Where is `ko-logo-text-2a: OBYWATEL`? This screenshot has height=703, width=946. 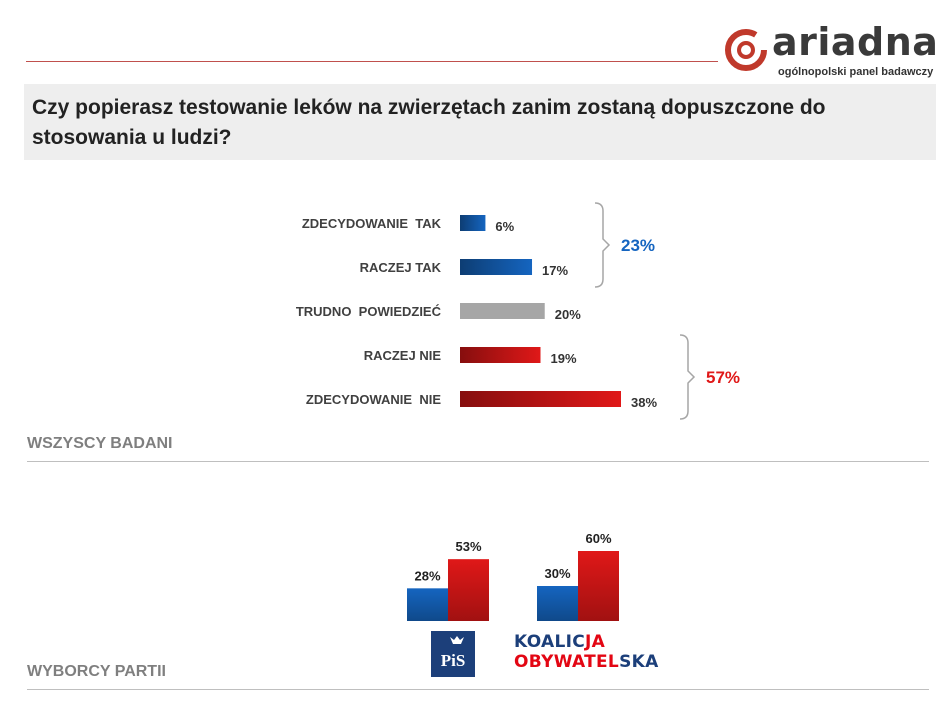 ko-logo-text-2a: OBYWATEL is located at coordinates (567, 662).